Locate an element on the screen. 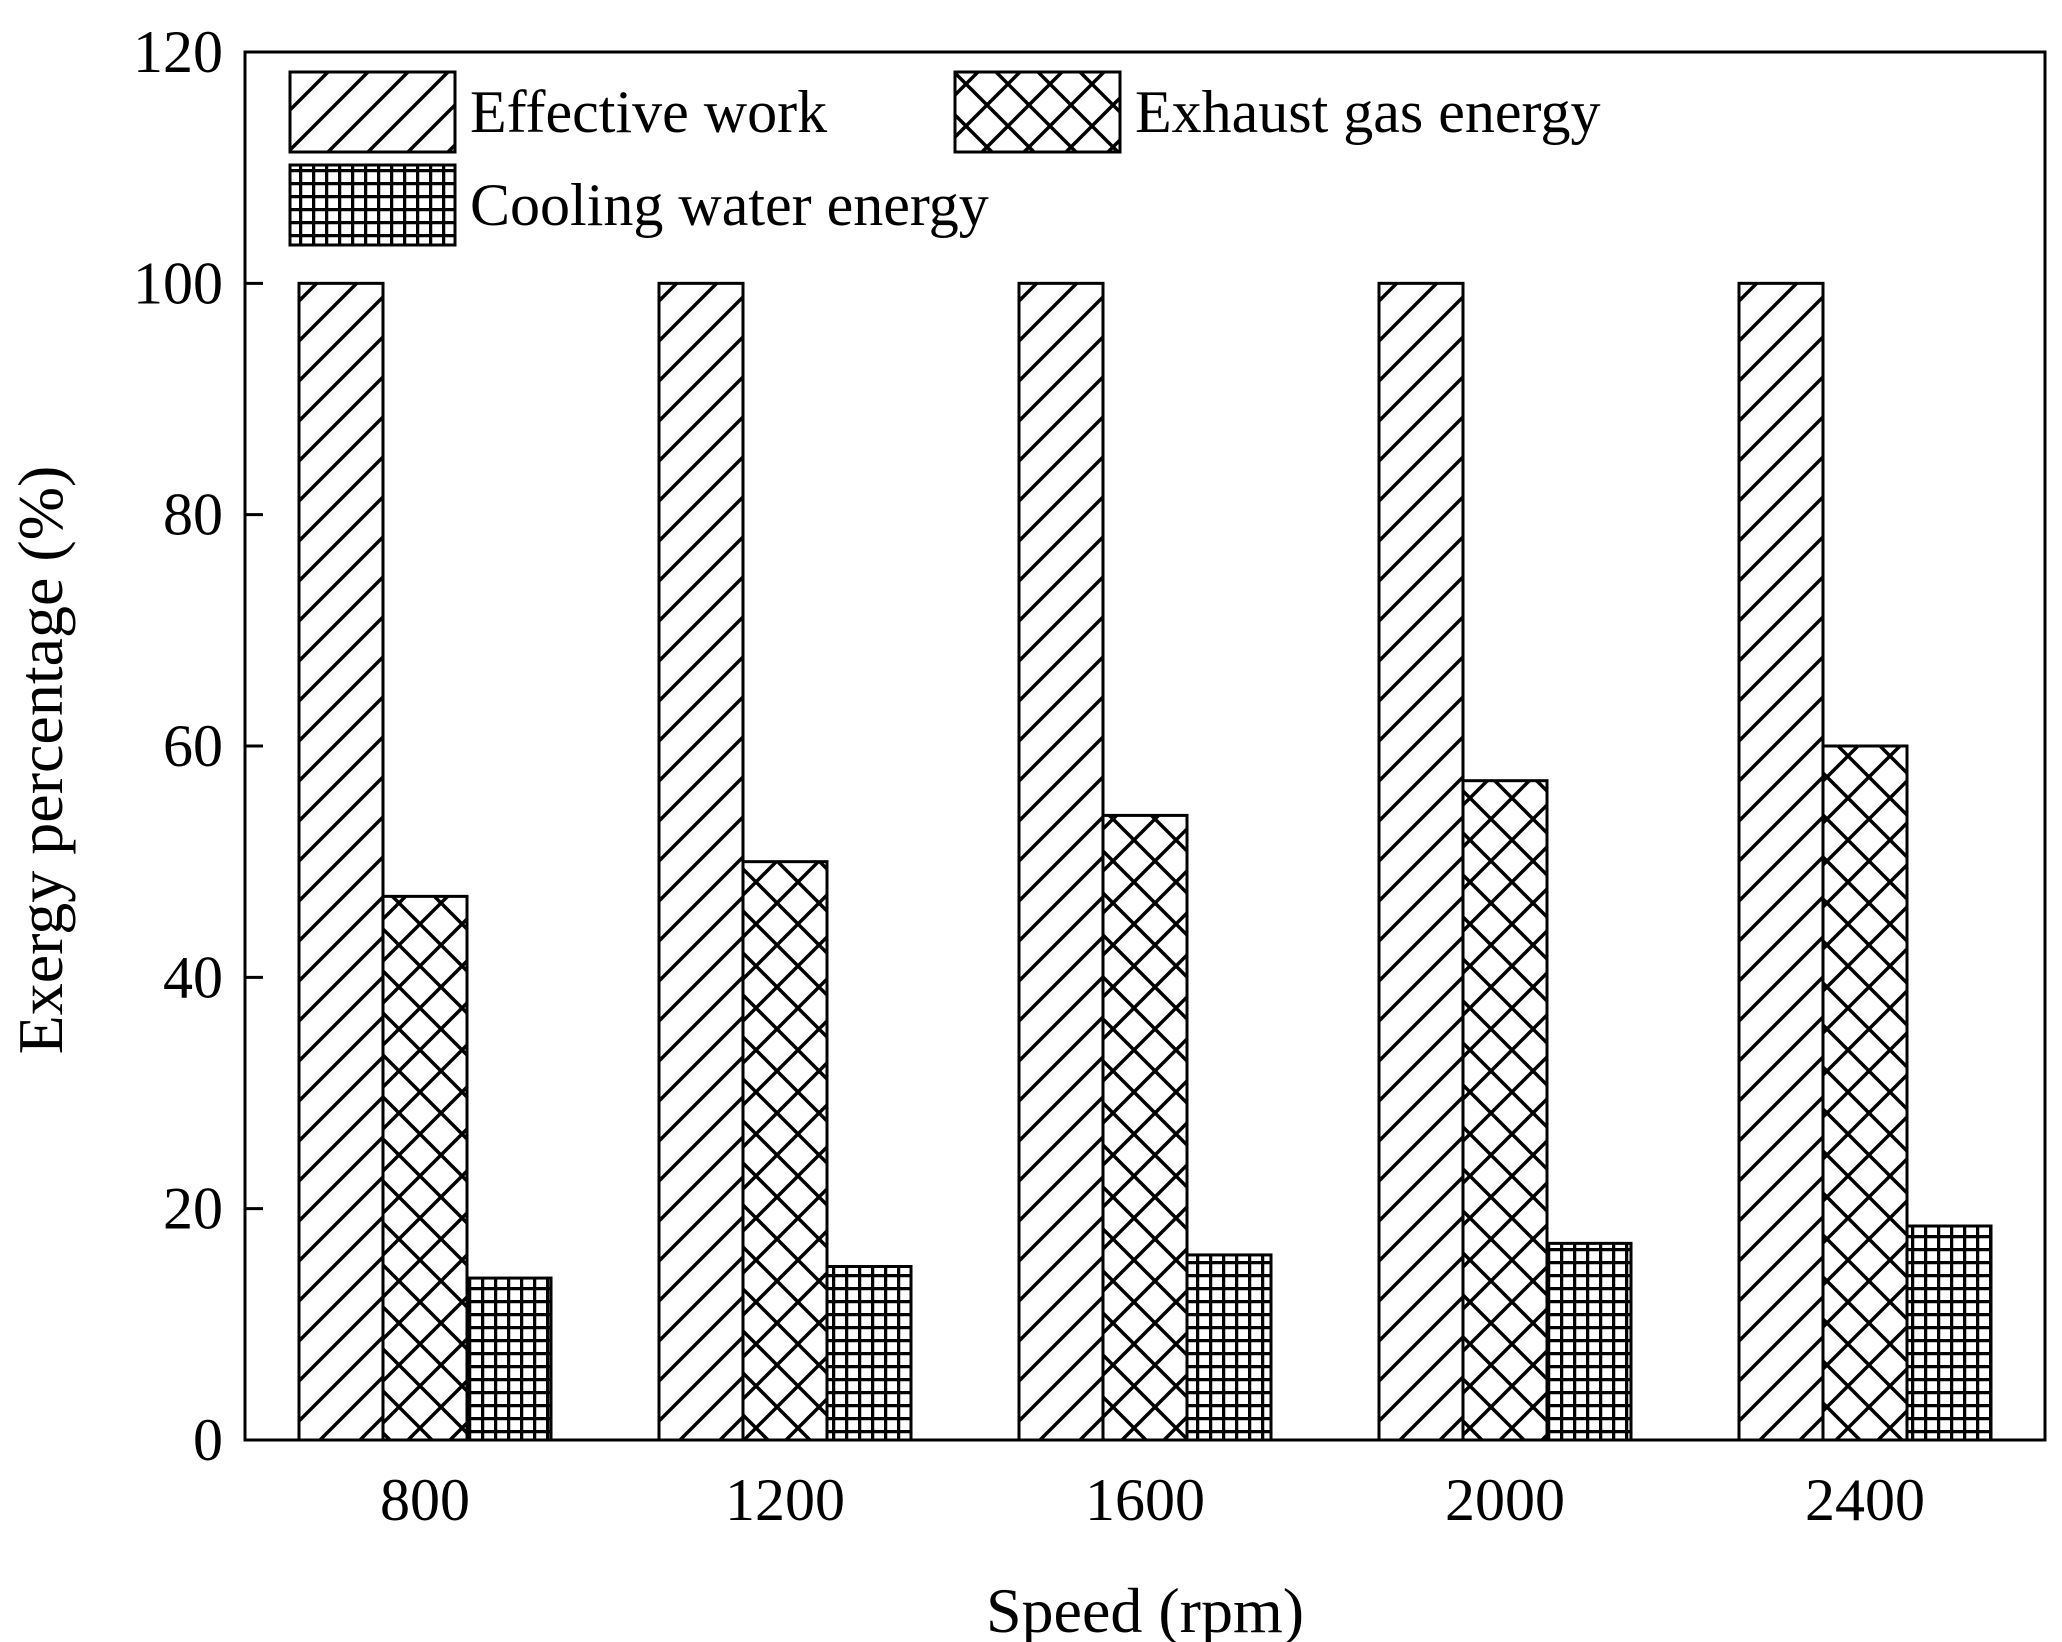 This screenshot has height=1642, width=2062. x-axis-ticks: 800 1200 1600 2000 2400 is located at coordinates (1152, 1500).